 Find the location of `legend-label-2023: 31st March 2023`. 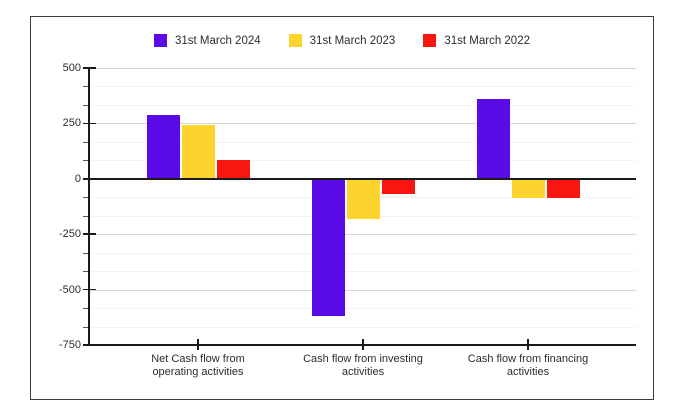

legend-label-2023: 31st March 2023 is located at coordinates (352, 40).